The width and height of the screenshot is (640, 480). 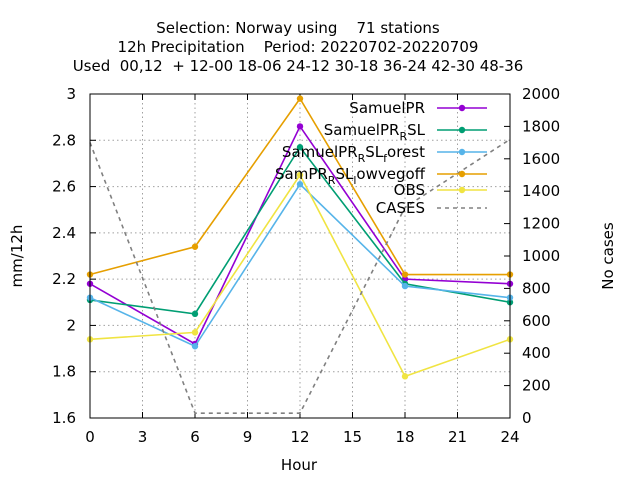 I want to click on y-tick-label: 2.2, so click(x=64, y=279).